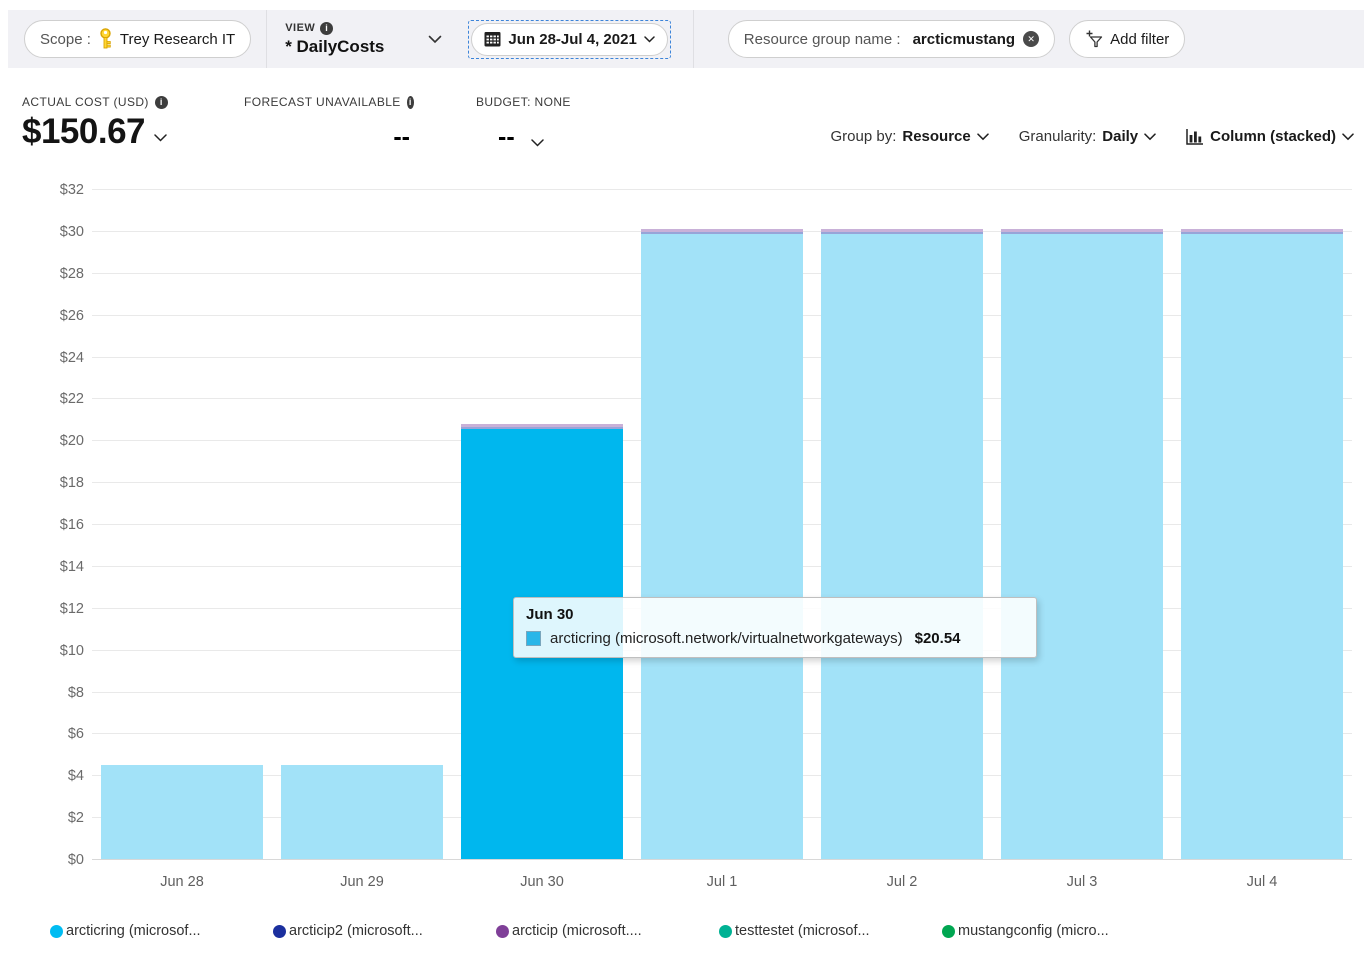 Image resolution: width=1372 pixels, height=959 pixels. Describe the element at coordinates (300, 28) in the screenshot. I see `view-label: VIEW` at that location.